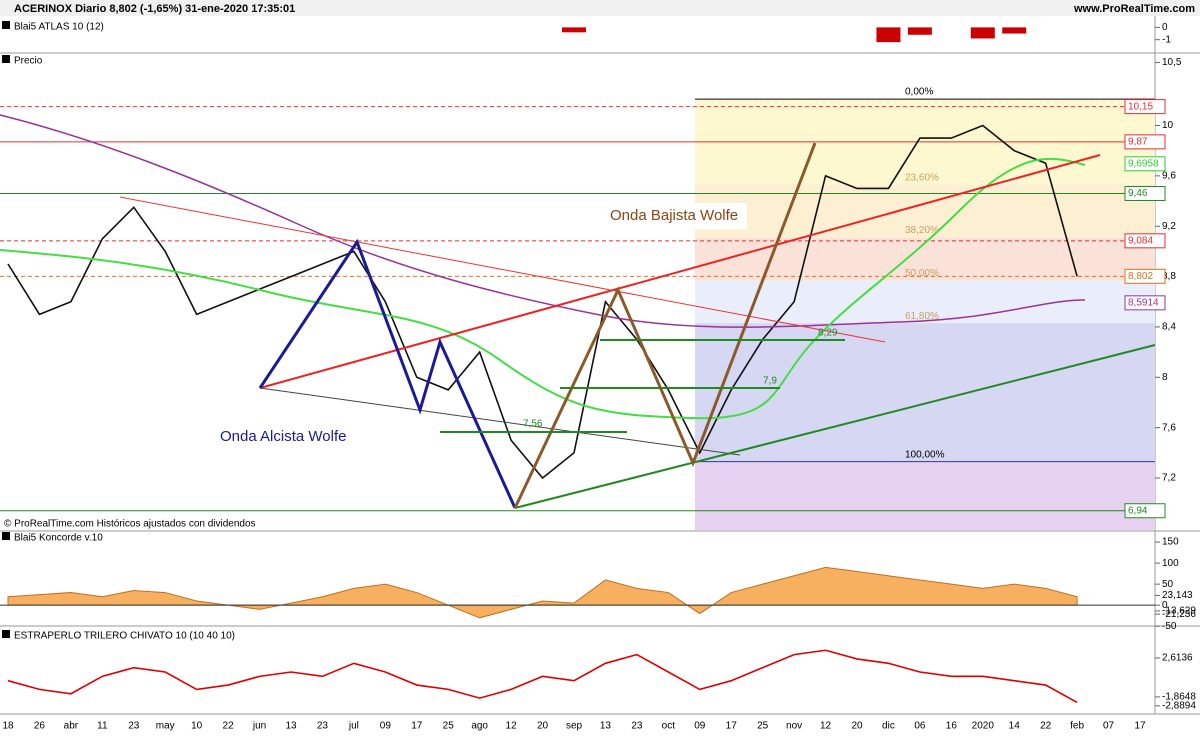 The width and height of the screenshot is (1200, 738). What do you see at coordinates (1140, 106) in the screenshot?
I see `level-label: 10,15` at bounding box center [1140, 106].